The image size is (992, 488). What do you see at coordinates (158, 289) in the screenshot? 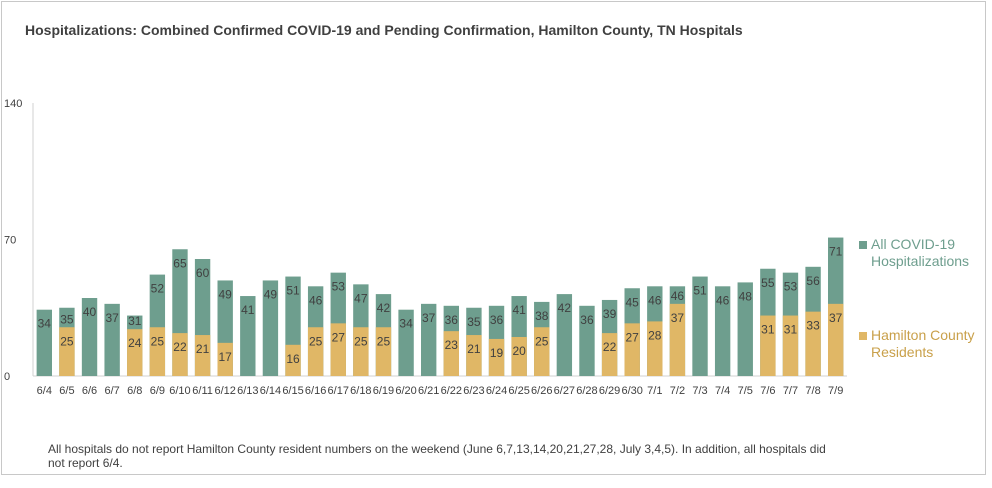
I see `data-label-all: 52` at bounding box center [158, 289].